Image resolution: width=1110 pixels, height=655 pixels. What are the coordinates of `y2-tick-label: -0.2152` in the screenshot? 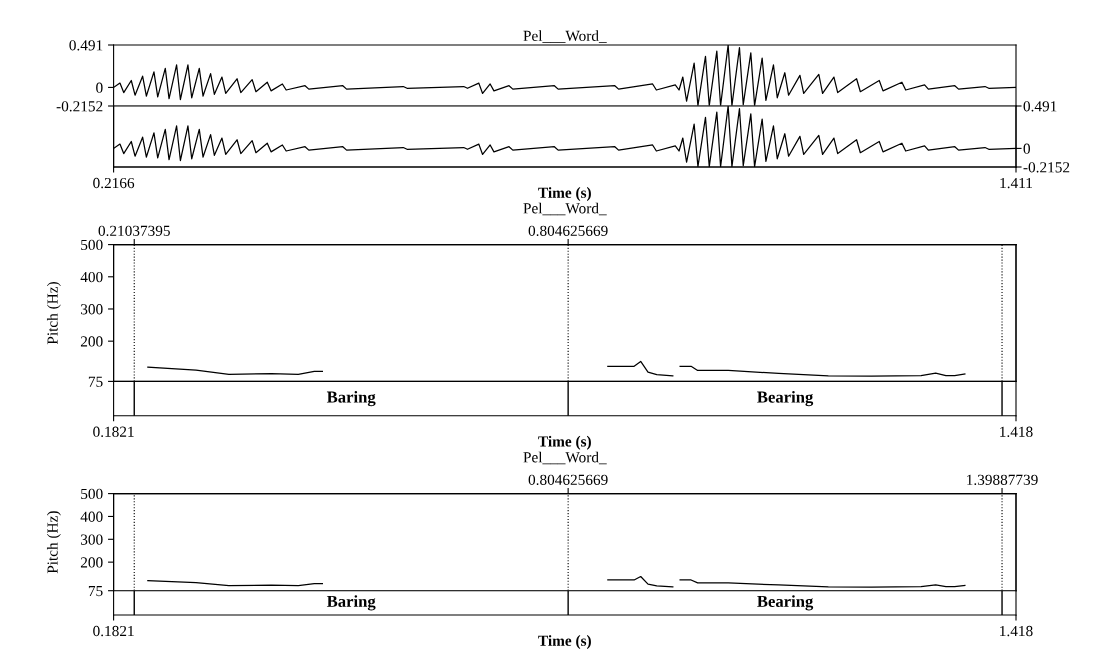 It's located at (1046, 167).